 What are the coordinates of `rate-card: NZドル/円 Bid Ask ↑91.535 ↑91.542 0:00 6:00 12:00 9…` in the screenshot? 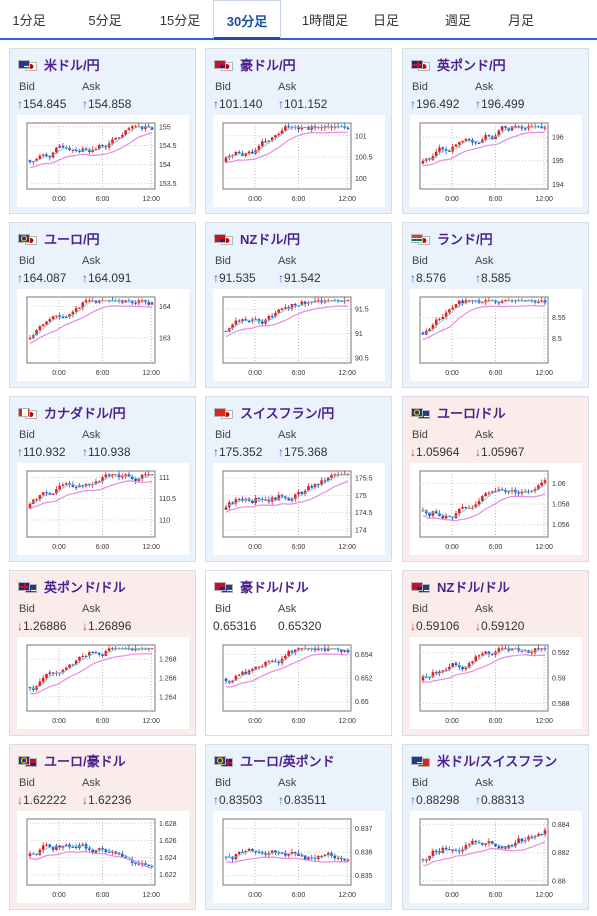 It's located at (298, 305).